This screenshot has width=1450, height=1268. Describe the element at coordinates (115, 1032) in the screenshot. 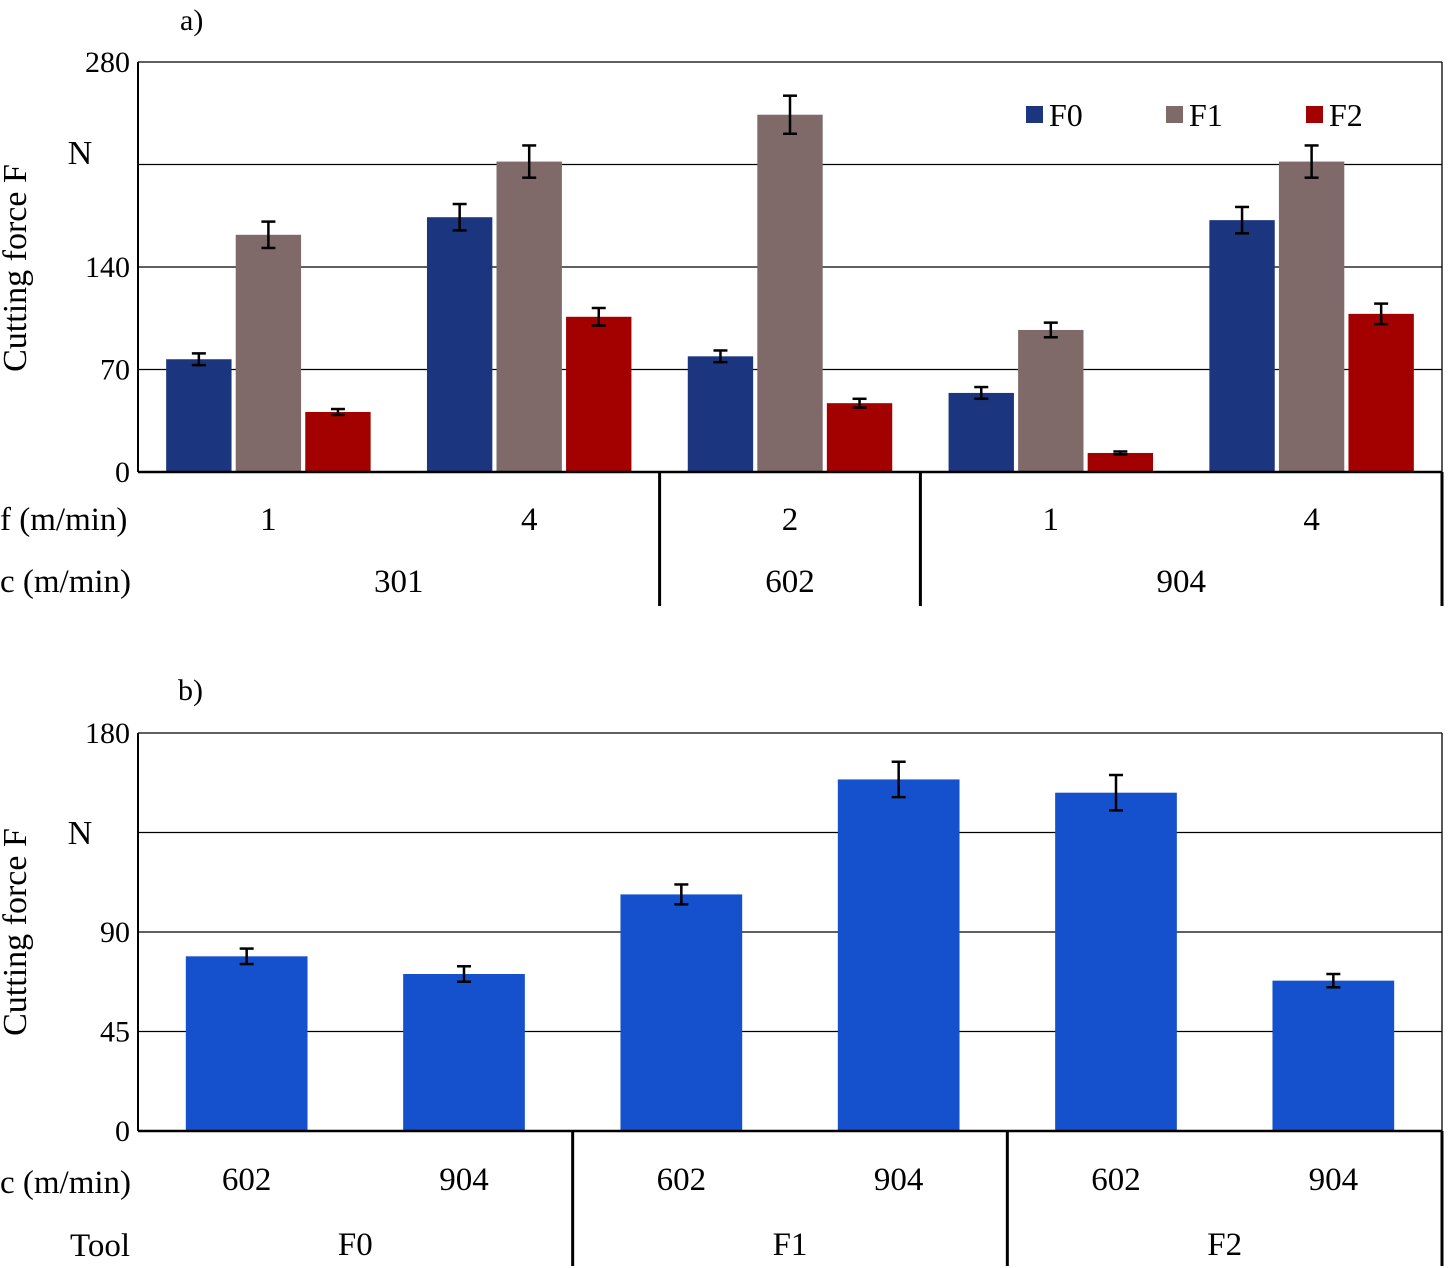

I see `y-tick-label: 45` at that location.